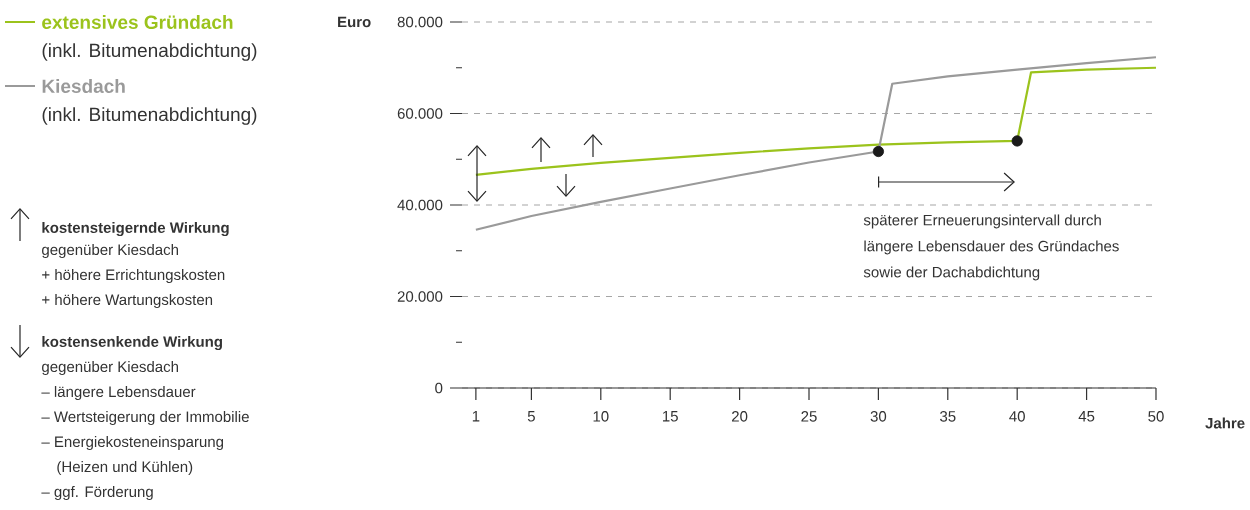  What do you see at coordinates (948, 416) in the screenshot?
I see `x-tick-label: 35` at bounding box center [948, 416].